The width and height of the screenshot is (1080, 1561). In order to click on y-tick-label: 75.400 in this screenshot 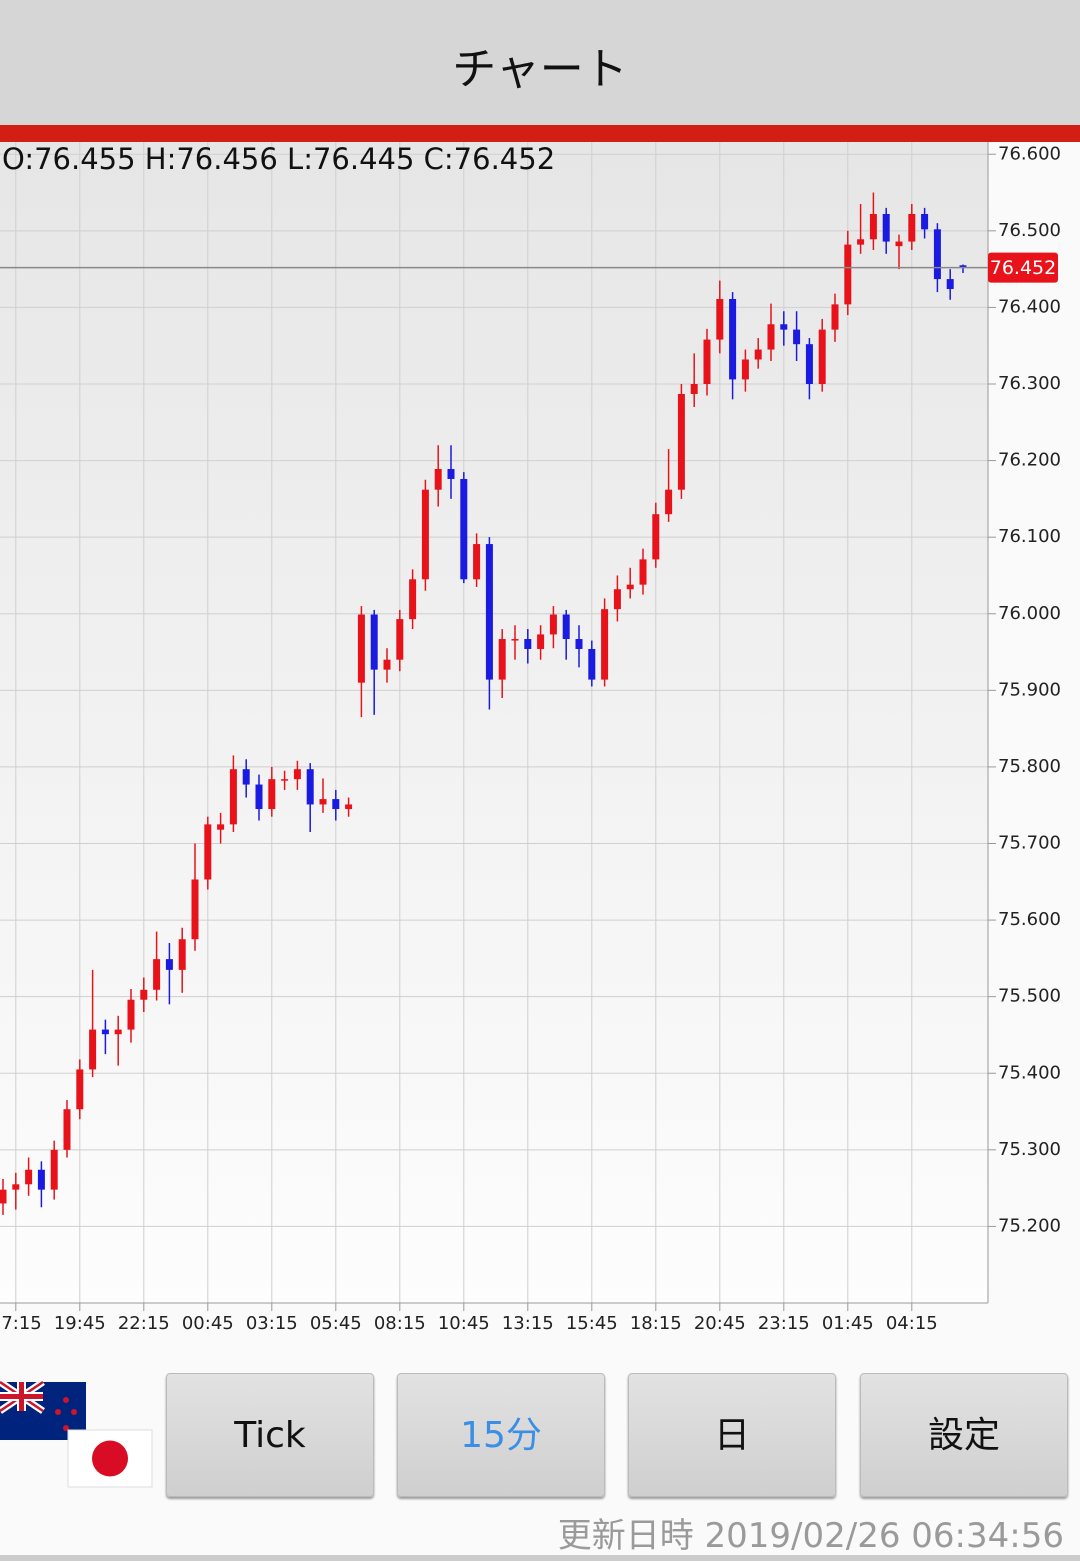, I will do `click(1029, 1072)`.